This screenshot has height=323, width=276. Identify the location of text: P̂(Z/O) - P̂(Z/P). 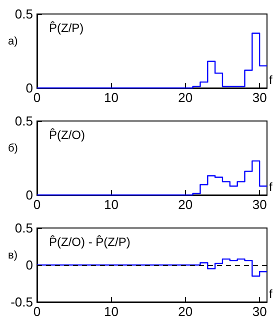
(89, 242).